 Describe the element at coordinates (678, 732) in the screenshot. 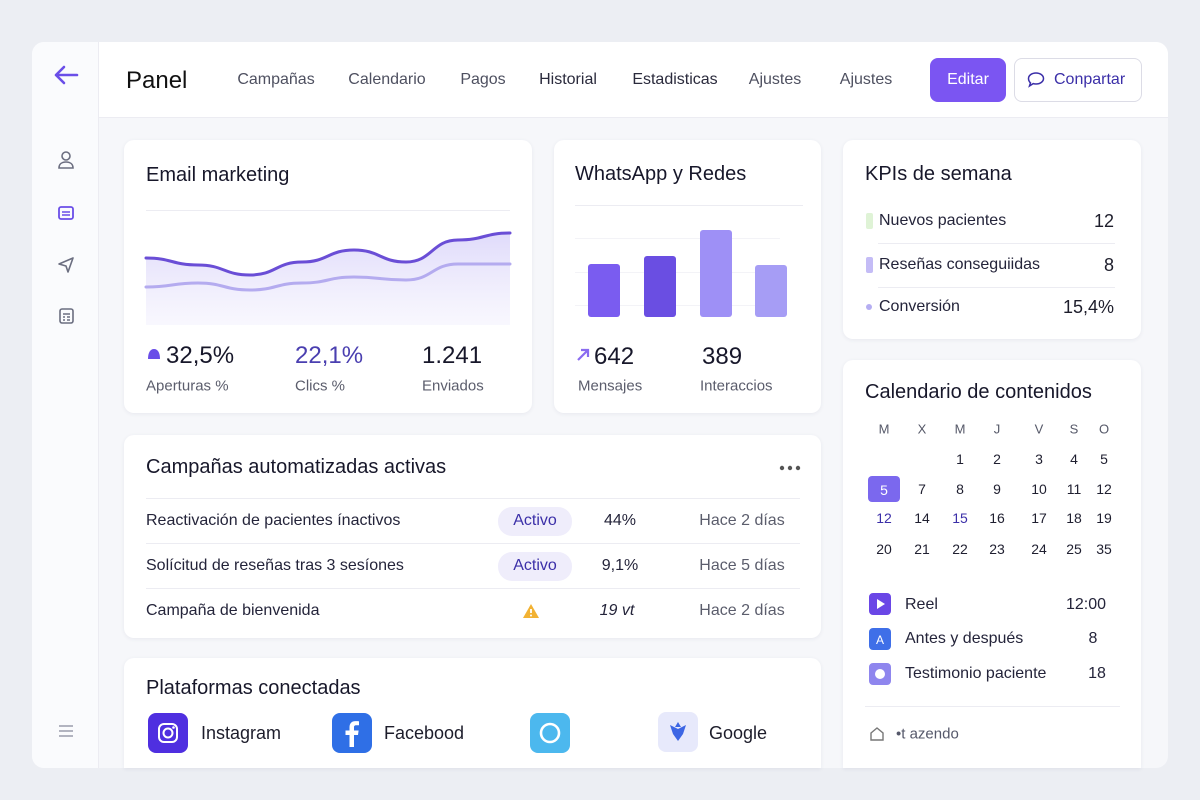

I see `google-icon` at that location.